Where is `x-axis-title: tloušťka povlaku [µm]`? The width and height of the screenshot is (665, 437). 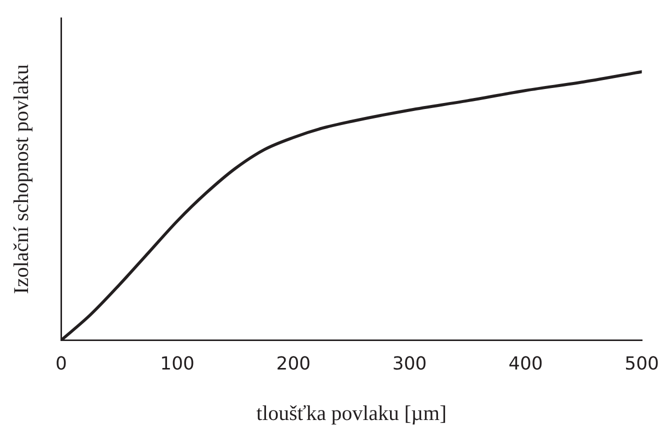
x-axis-title: tloušťka povlaku [µm] is located at coordinates (351, 412).